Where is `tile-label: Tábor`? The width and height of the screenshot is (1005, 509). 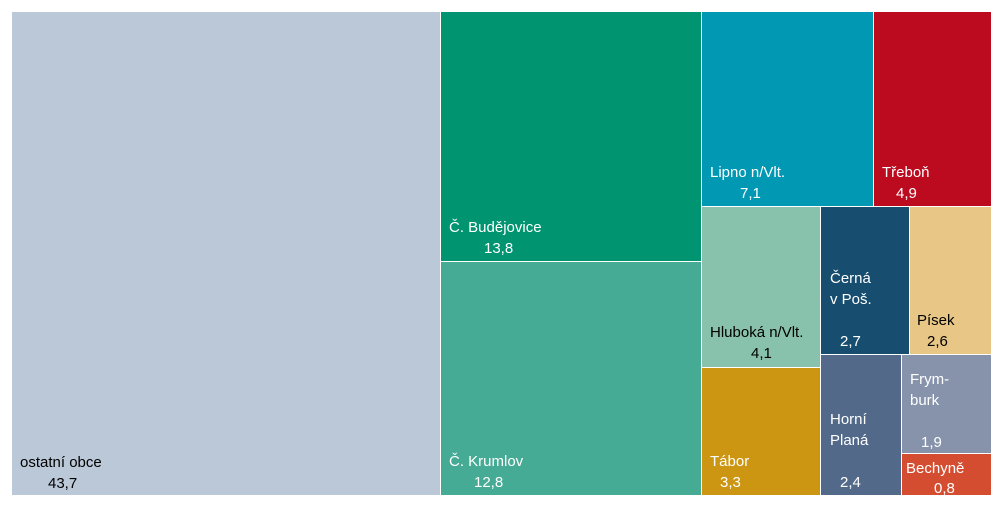 tile-label: Tábor is located at coordinates (730, 461).